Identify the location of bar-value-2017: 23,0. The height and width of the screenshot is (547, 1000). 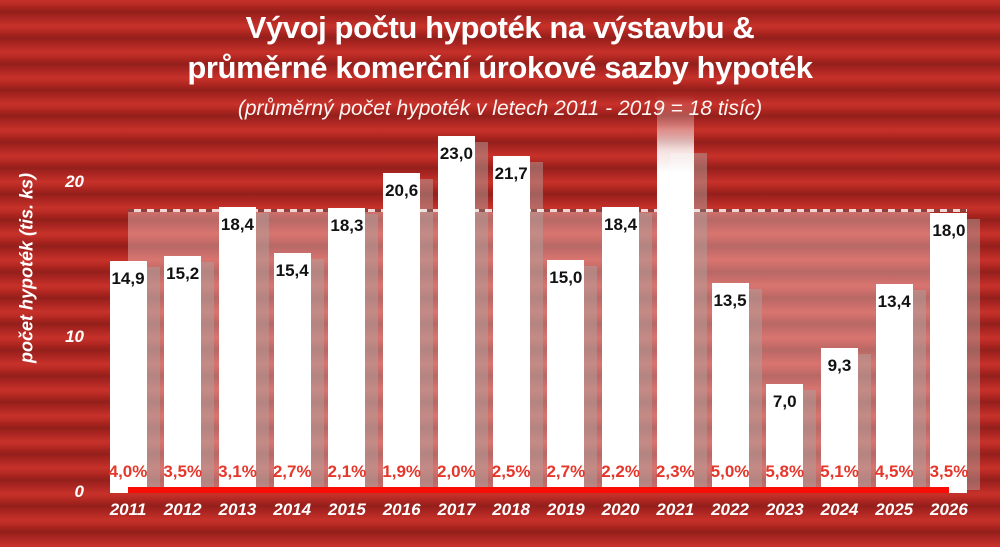
(456, 153).